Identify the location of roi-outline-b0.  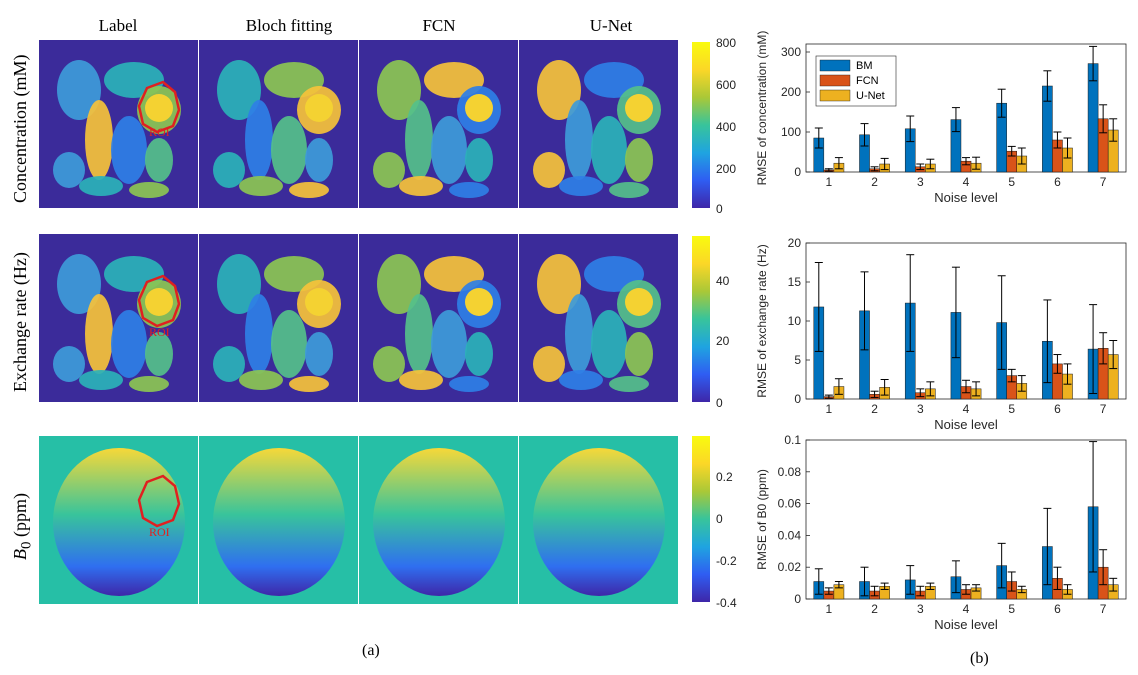
(159, 501).